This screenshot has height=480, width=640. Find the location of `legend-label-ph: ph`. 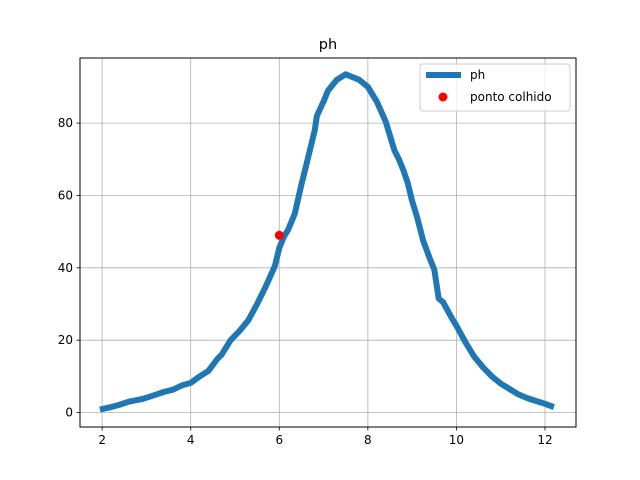

legend-label-ph: ph is located at coordinates (477, 75).